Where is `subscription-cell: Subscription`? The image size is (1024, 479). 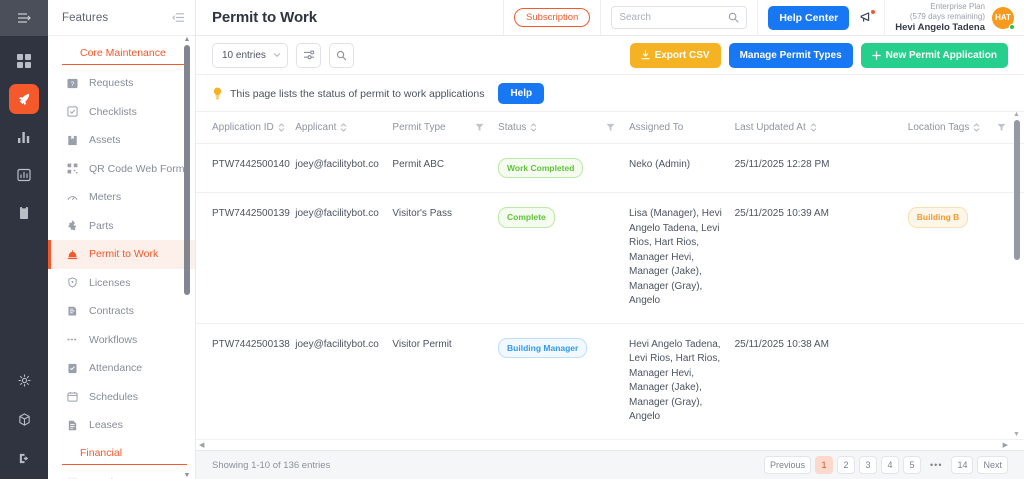 subscription-cell: Subscription is located at coordinates (551, 18).